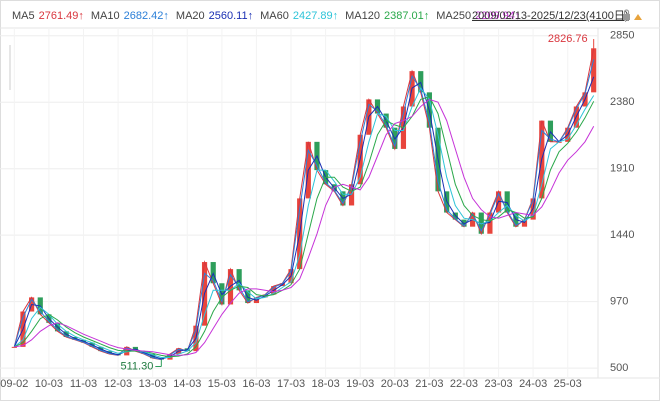  What do you see at coordinates (360, 384) in the screenshot?
I see `x-tick-label: 19-03` at bounding box center [360, 384].